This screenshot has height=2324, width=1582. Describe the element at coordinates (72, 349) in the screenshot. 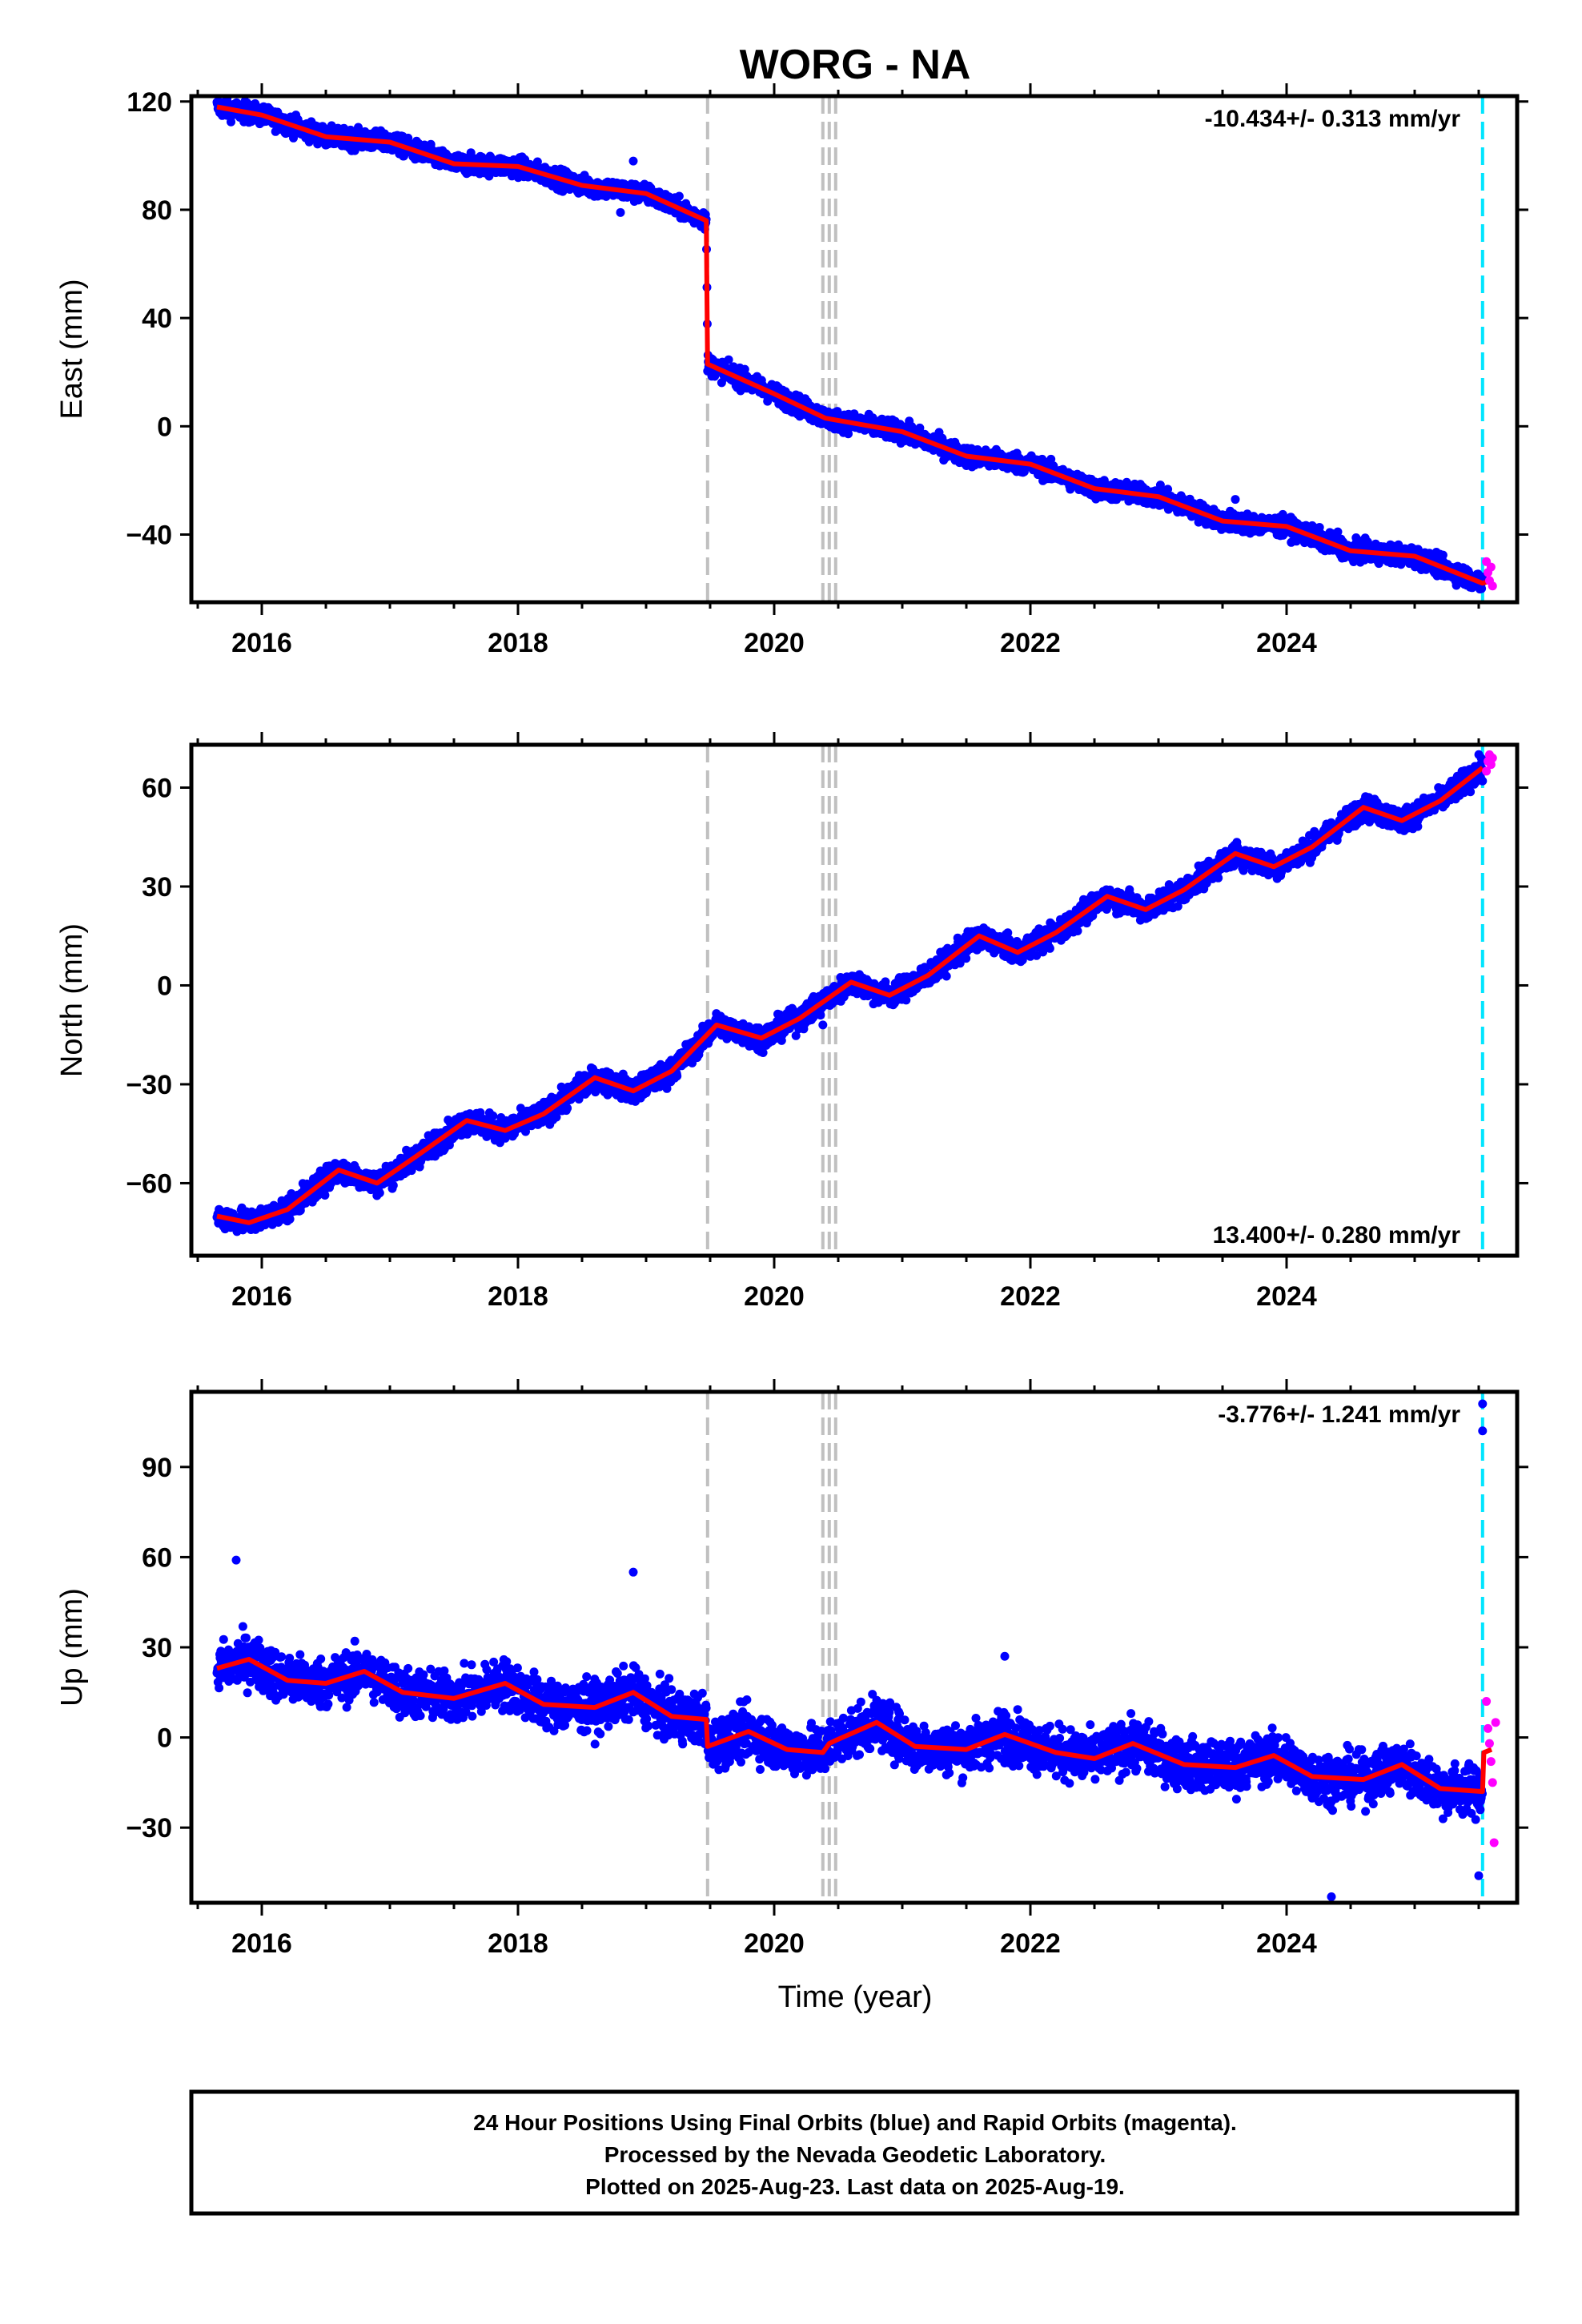

I see `y-axis-label: East (mm)` at that location.